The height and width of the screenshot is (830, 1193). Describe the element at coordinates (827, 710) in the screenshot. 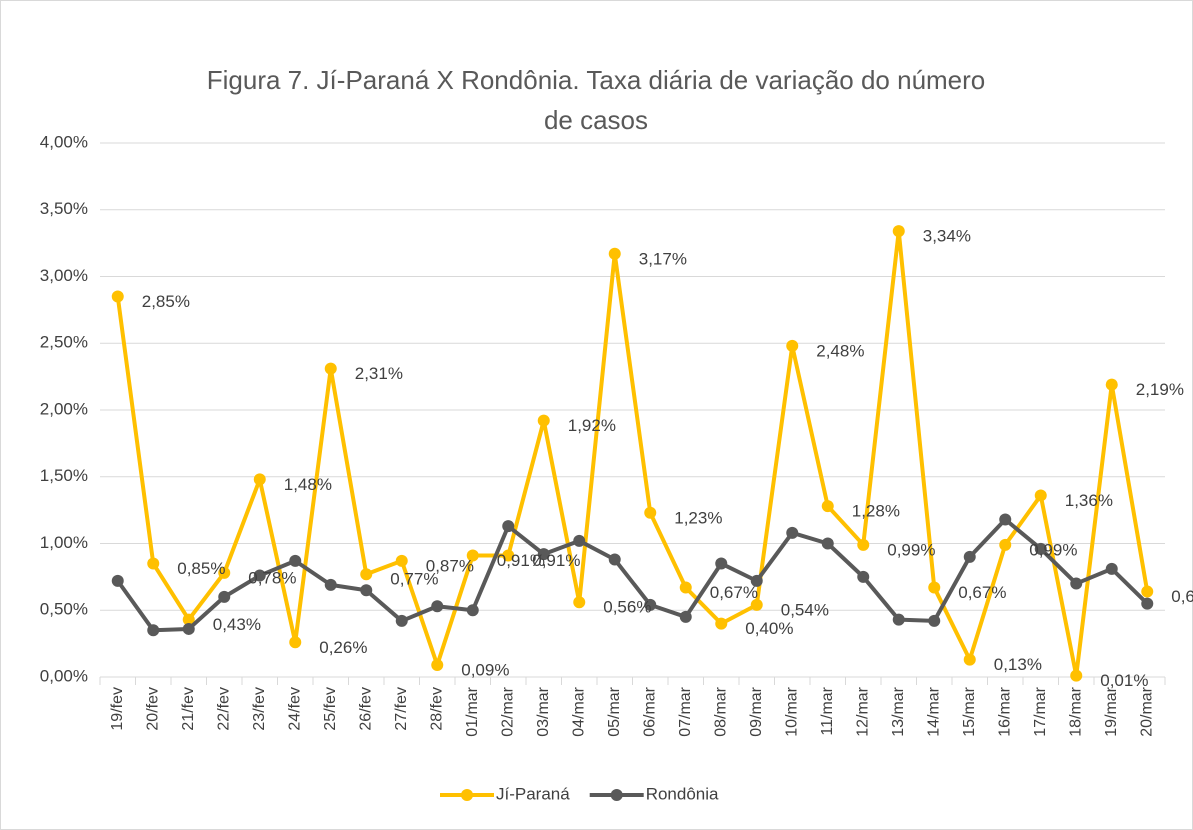

I see `x-tick-label: 11/mar` at that location.